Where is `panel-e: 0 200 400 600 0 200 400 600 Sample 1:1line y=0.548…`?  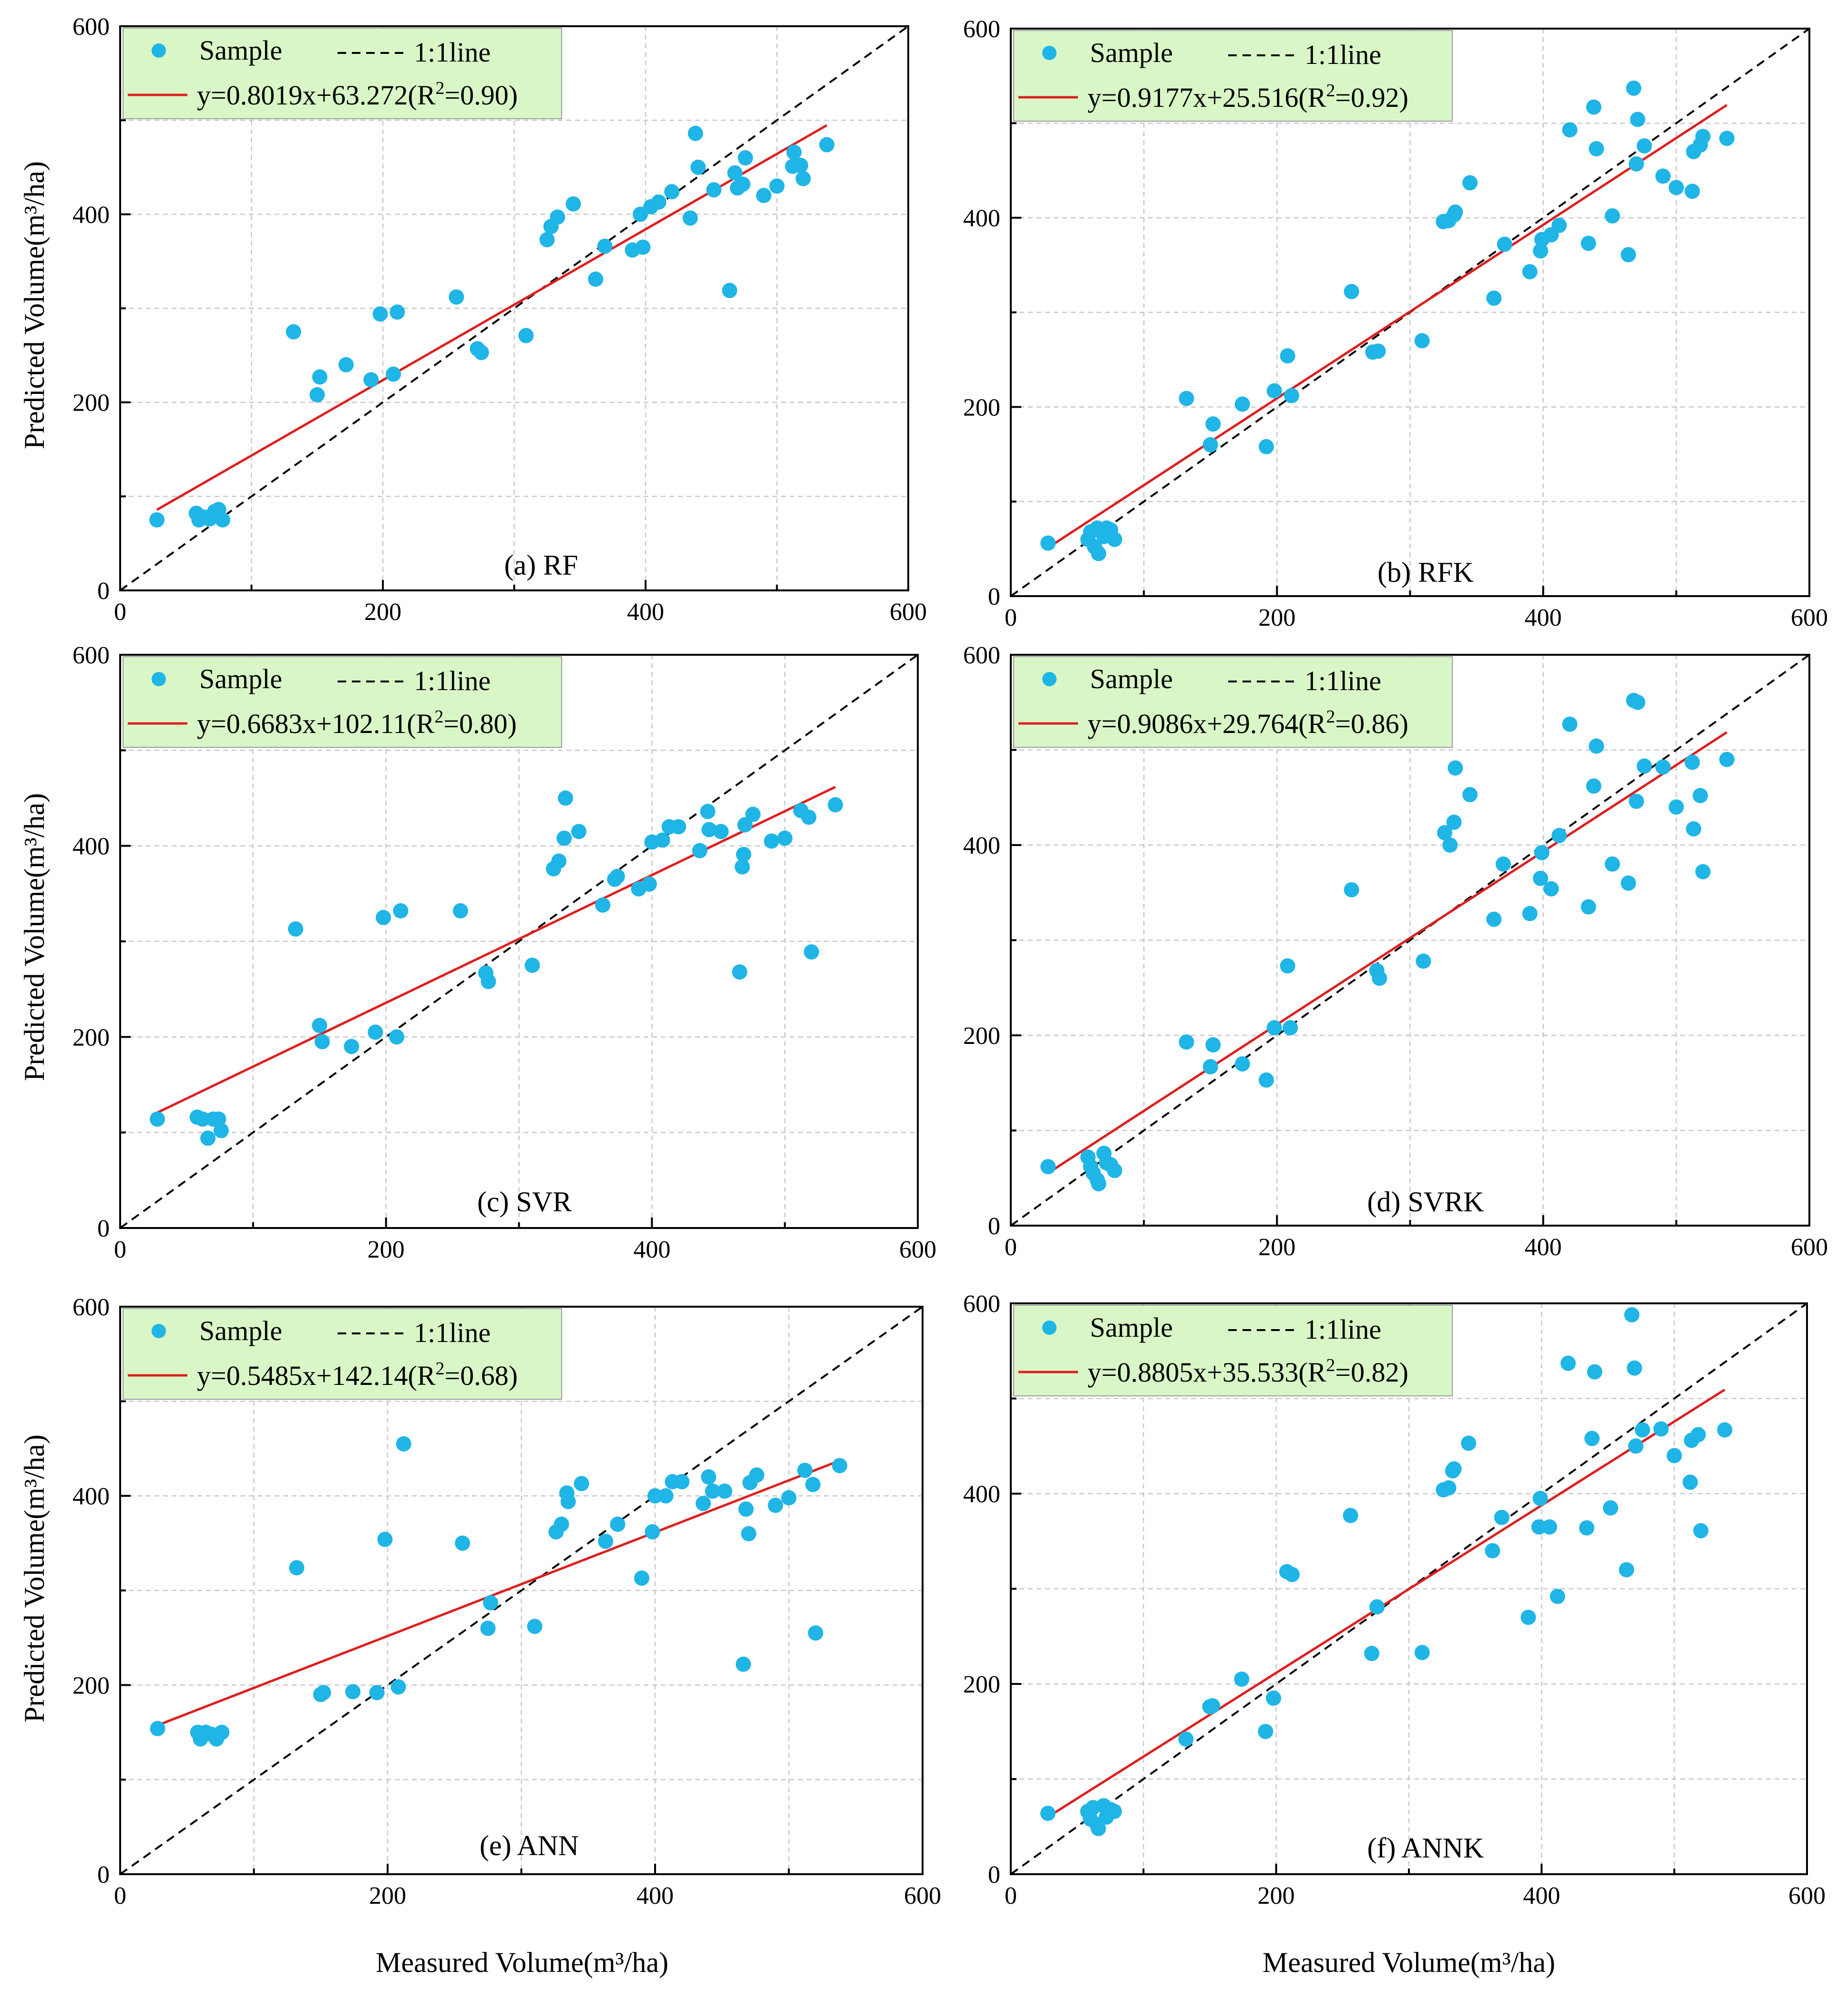
panel-e: 0 200 400 600 0 200 400 600 Sample 1:1line y=0.548… is located at coordinates (507, 1602).